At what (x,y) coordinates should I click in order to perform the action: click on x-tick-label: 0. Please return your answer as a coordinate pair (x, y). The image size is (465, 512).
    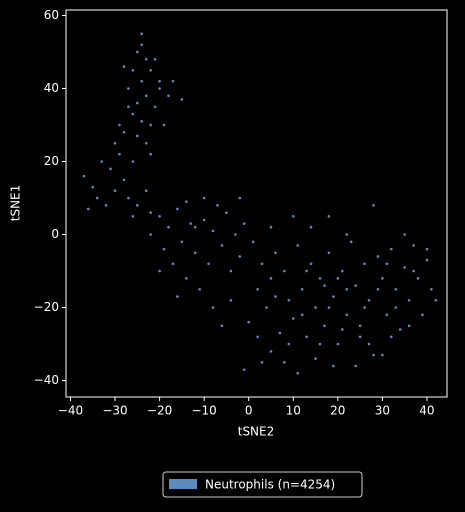
    Looking at the image, I should click on (249, 411).